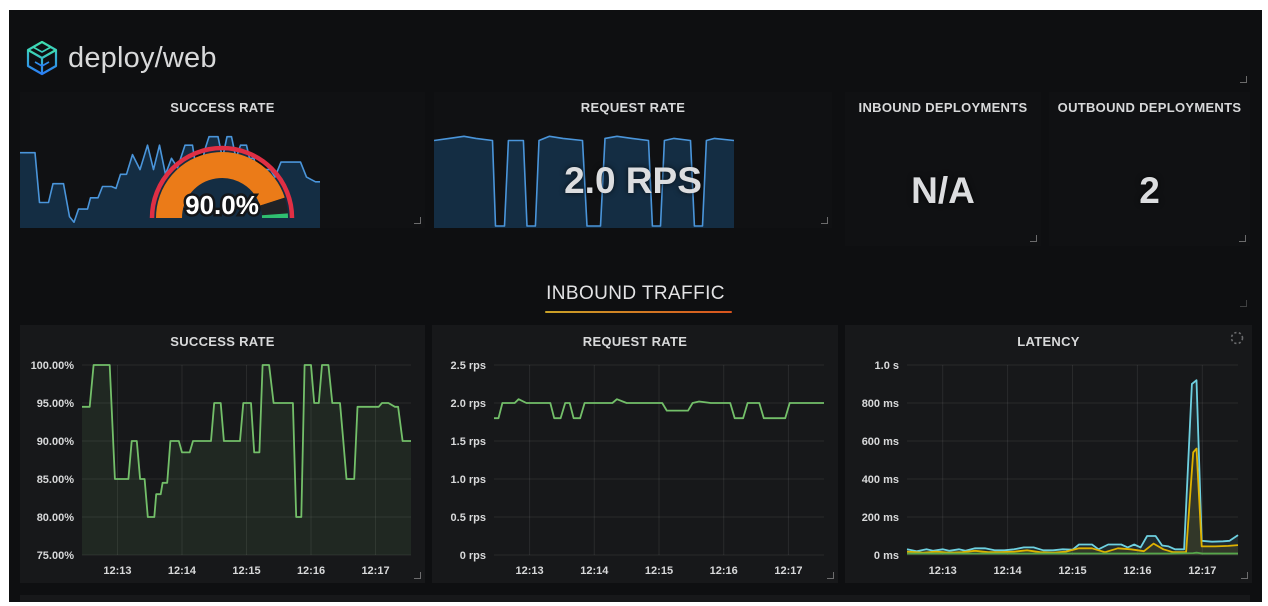  I want to click on request-rate-sparkline, so click(584, 178).